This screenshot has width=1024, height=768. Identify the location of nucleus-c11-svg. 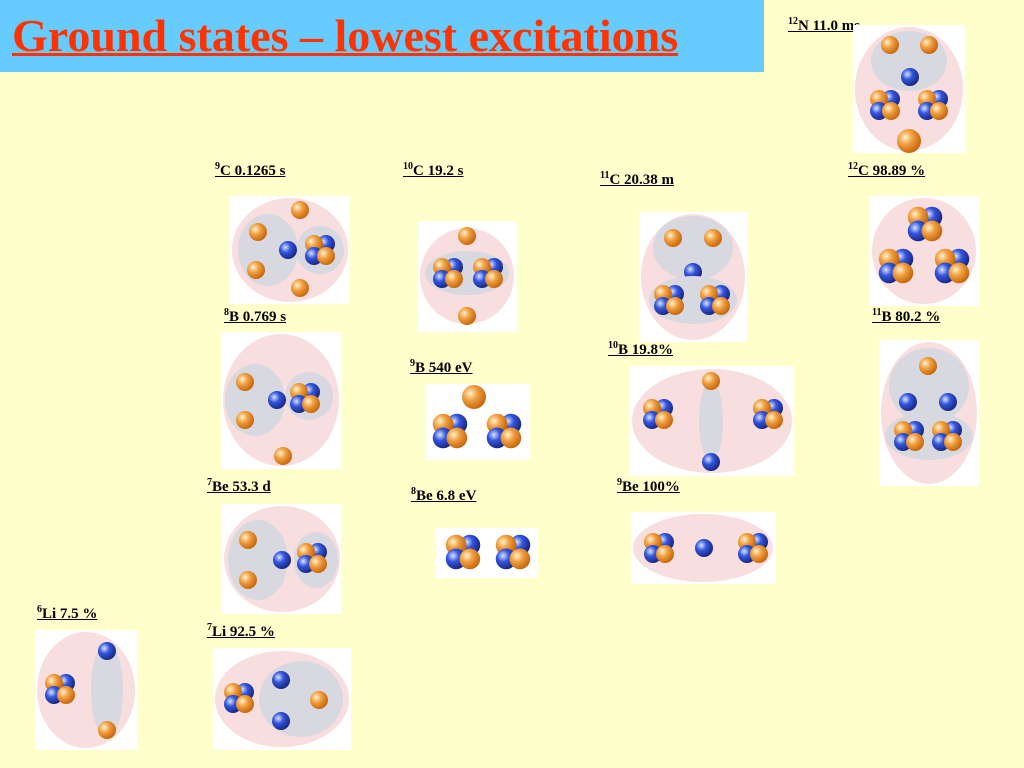
(693, 277).